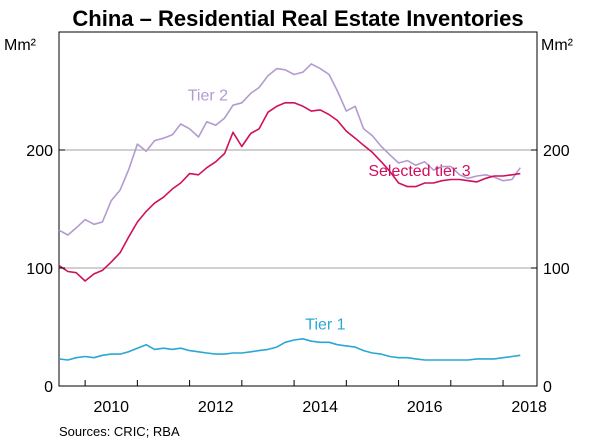  I want to click on x-tick-label: 2016, so click(425, 407).